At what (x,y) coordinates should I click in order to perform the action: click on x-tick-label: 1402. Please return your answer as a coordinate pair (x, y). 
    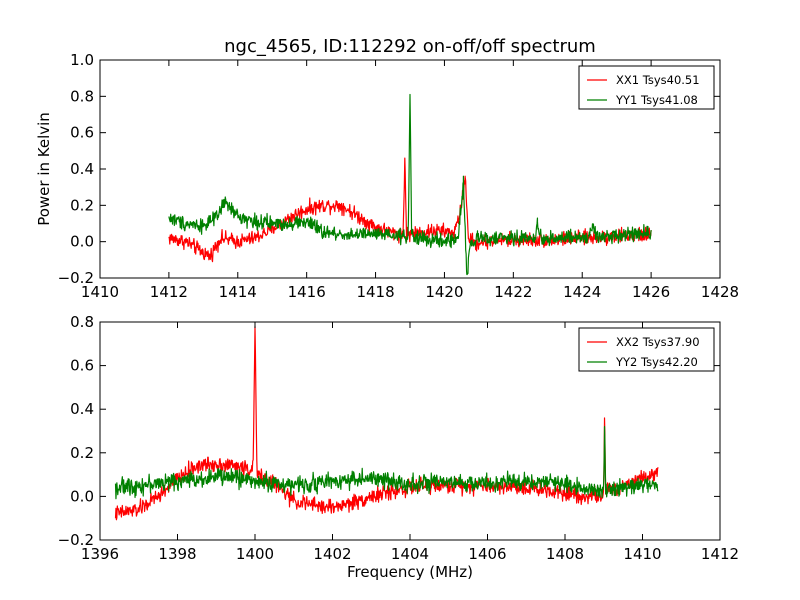
    Looking at the image, I should click on (332, 554).